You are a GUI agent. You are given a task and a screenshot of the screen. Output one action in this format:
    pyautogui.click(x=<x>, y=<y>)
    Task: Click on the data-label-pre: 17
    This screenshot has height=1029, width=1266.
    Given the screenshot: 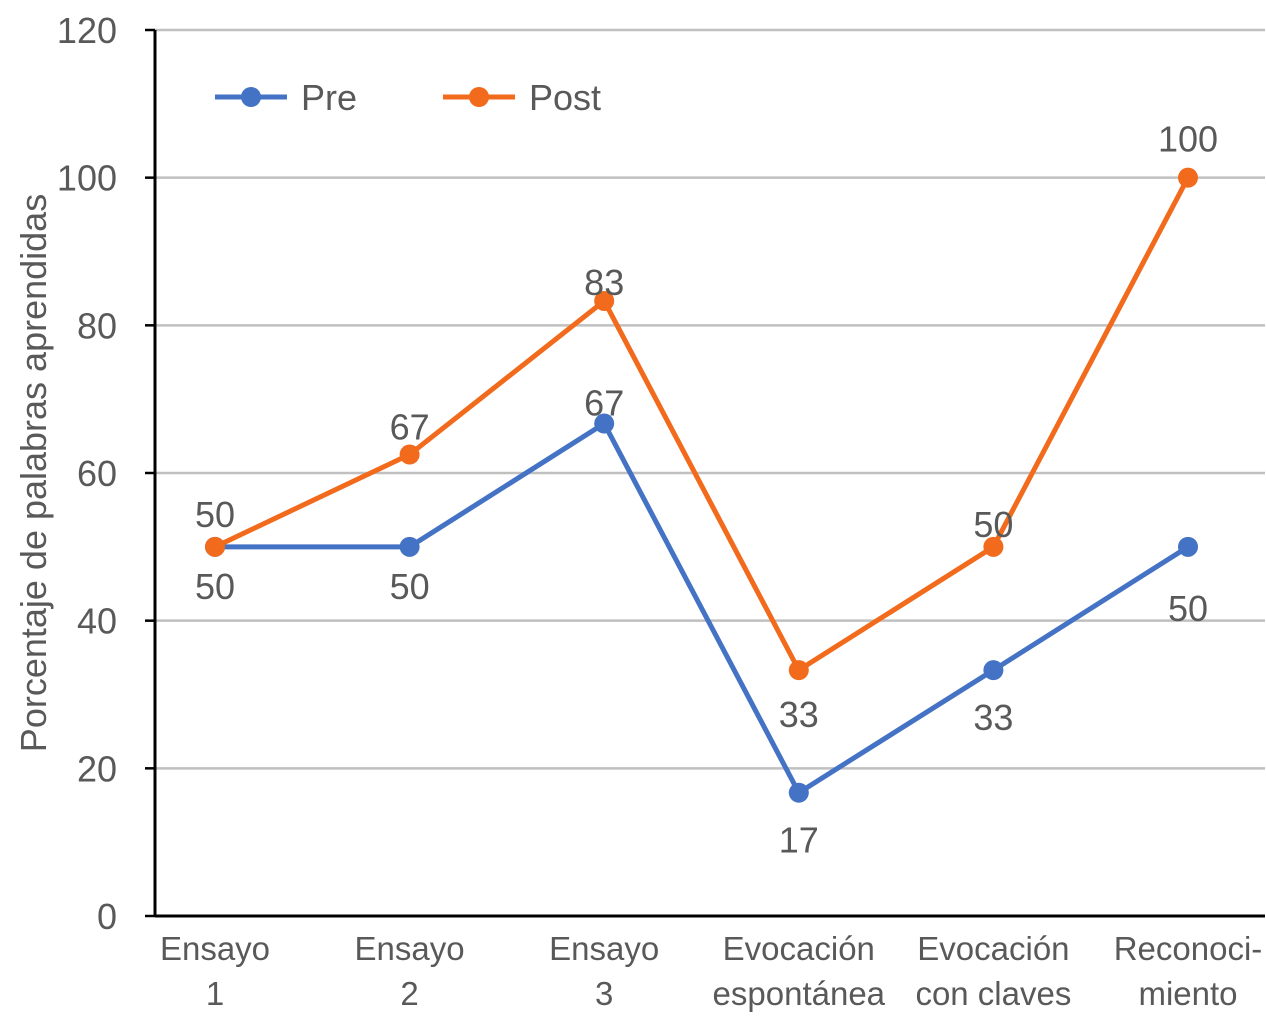 What is the action you would take?
    pyautogui.click(x=799, y=840)
    